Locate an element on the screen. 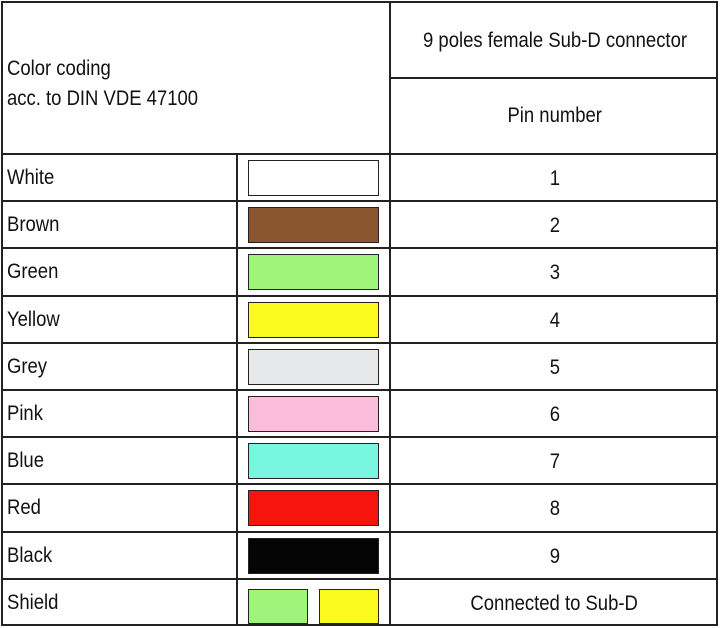 The width and height of the screenshot is (728, 628). pin-number: Connected to Sub-D is located at coordinates (554, 604).